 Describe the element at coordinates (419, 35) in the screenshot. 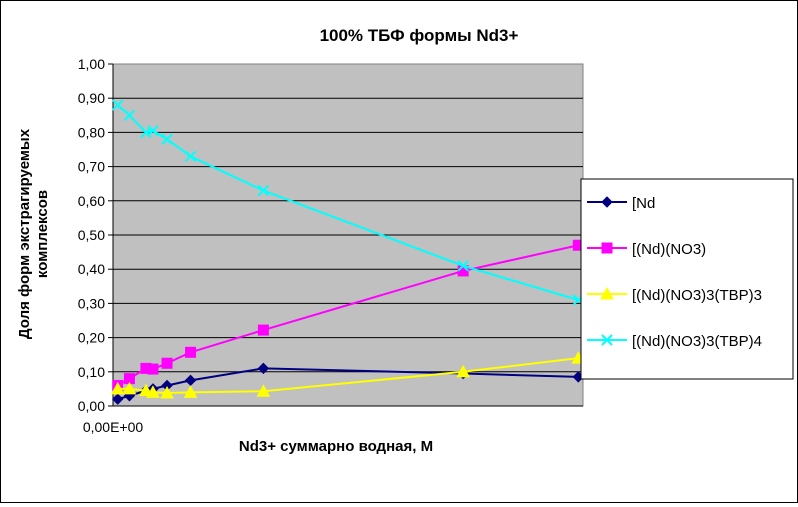

I see `chart-title: 100% ТБФ формы Nd3+` at that location.